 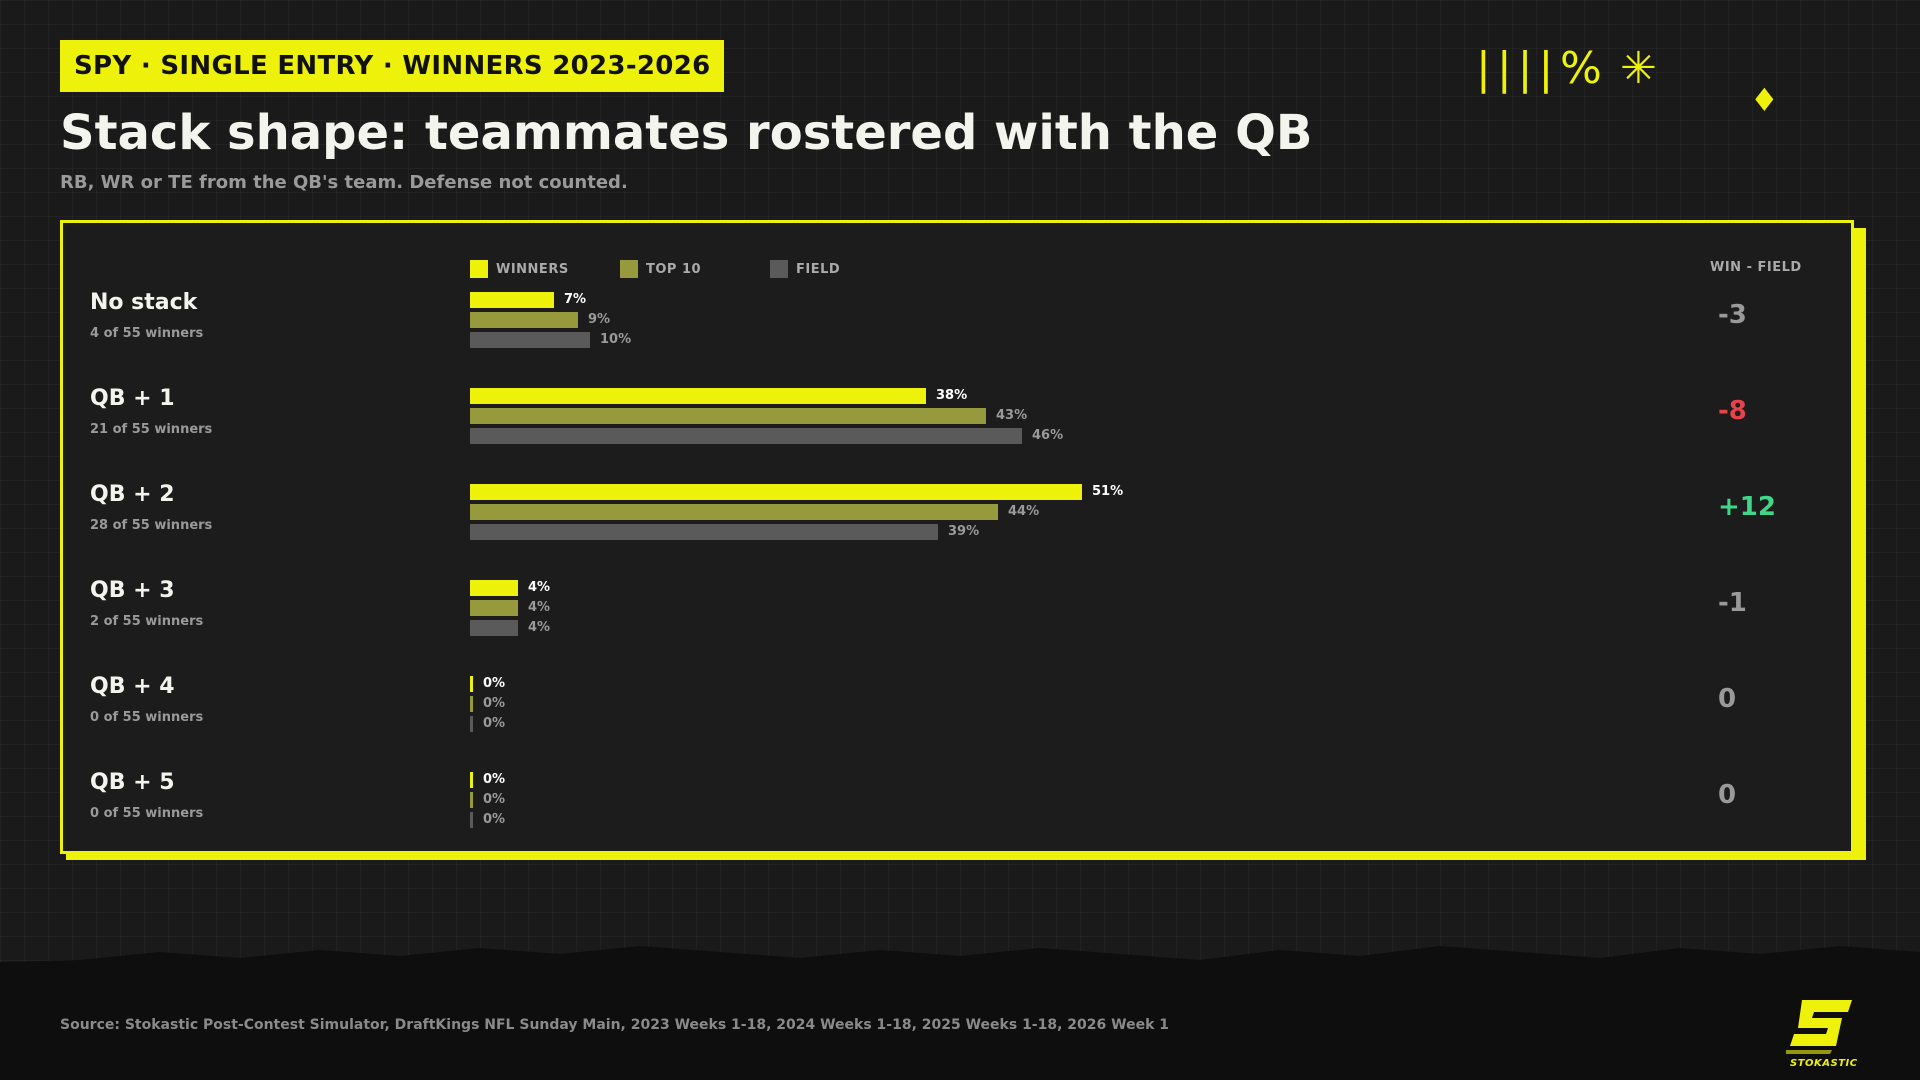 What do you see at coordinates (132, 686) in the screenshot?
I see `row-label: QB + 4` at bounding box center [132, 686].